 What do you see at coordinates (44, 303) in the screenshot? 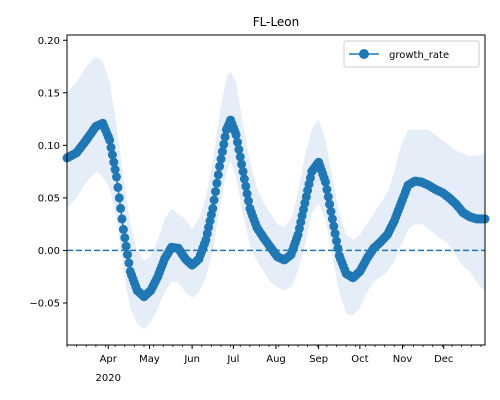
I see `y-tick-label: −0.05` at bounding box center [44, 303].